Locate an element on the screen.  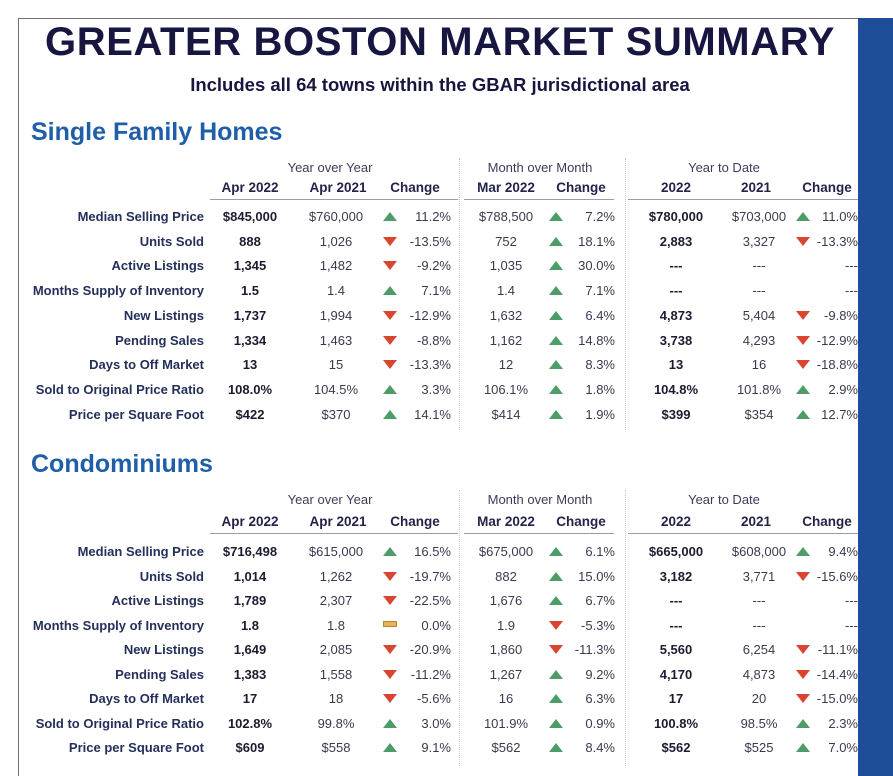
year-over-year-change: 11.2% is located at coordinates (433, 216).